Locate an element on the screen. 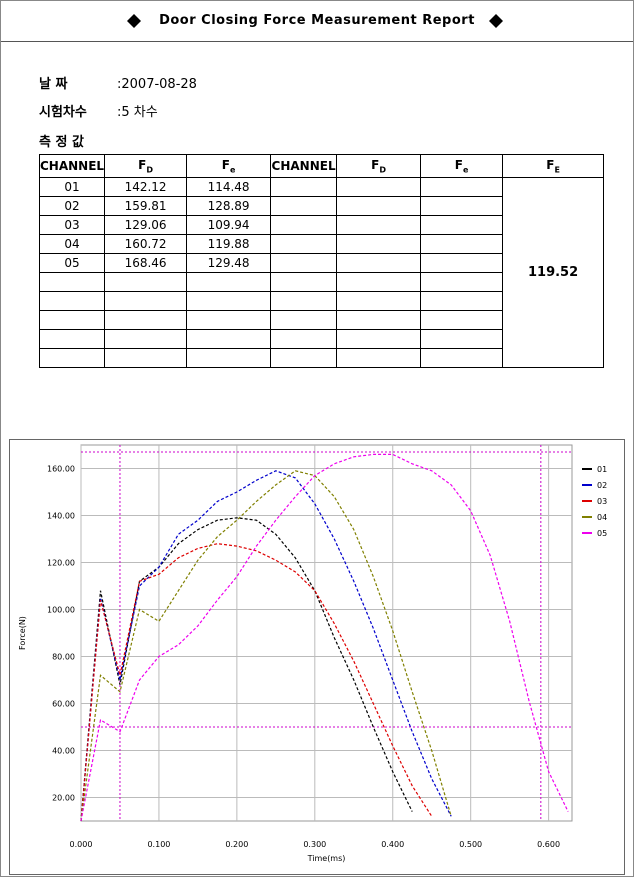 The height and width of the screenshot is (877, 634). table-cell: 03 is located at coordinates (72, 225).